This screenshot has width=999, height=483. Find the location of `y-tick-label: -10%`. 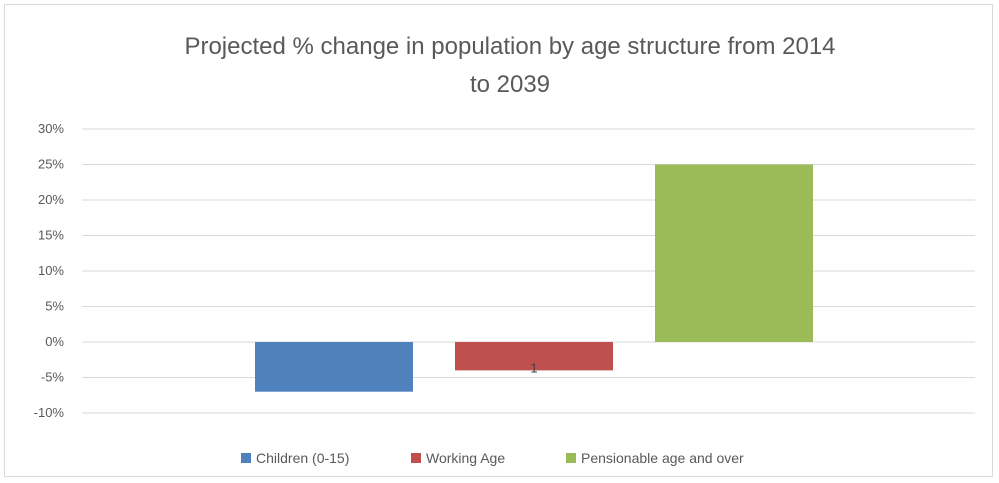

y-tick-label: -10% is located at coordinates (49, 412).